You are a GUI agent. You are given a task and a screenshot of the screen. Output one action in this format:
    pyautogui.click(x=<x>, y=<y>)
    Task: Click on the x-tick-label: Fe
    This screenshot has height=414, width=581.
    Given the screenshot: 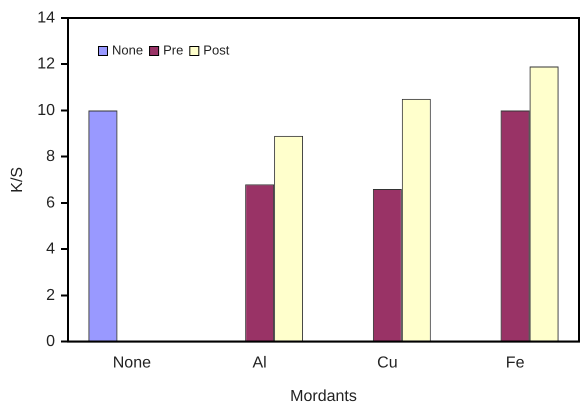 What is the action you would take?
    pyautogui.click(x=515, y=363)
    